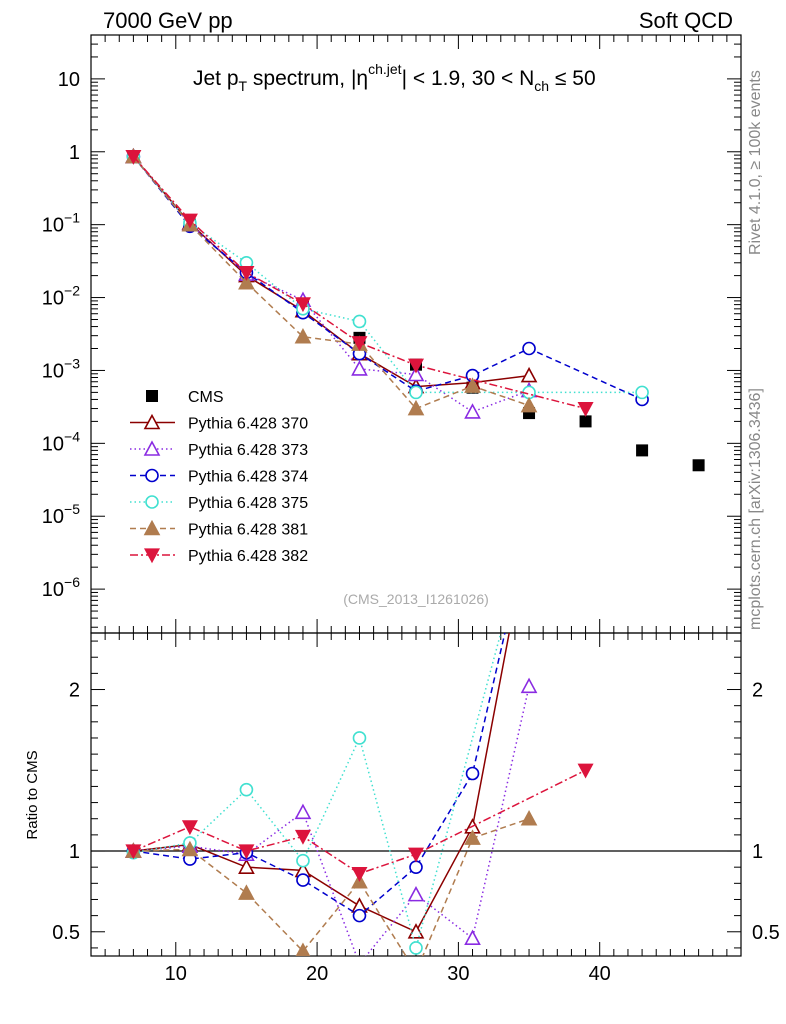 The width and height of the screenshot is (786, 1024). I want to click on ratio-y-tick-label: 0.5, so click(66, 933).